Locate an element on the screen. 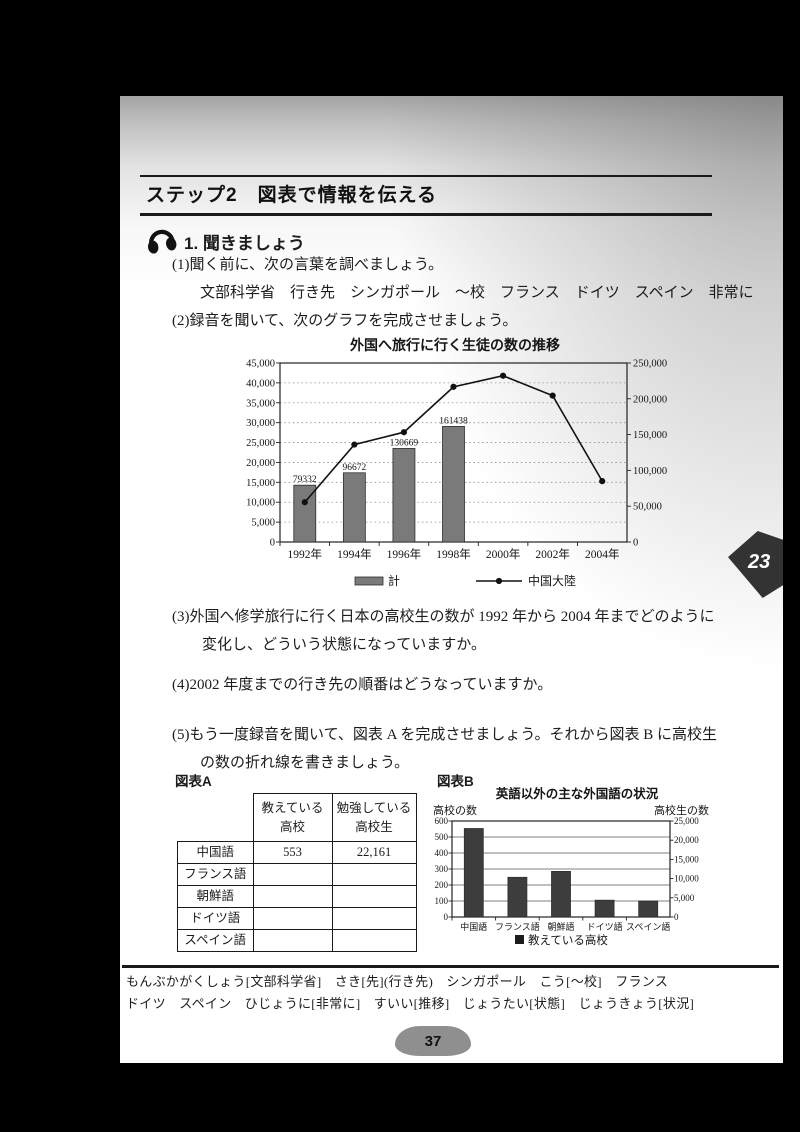 Image resolution: width=800 pixels, height=1132 pixels. header-rule-bottom is located at coordinates (426, 214).